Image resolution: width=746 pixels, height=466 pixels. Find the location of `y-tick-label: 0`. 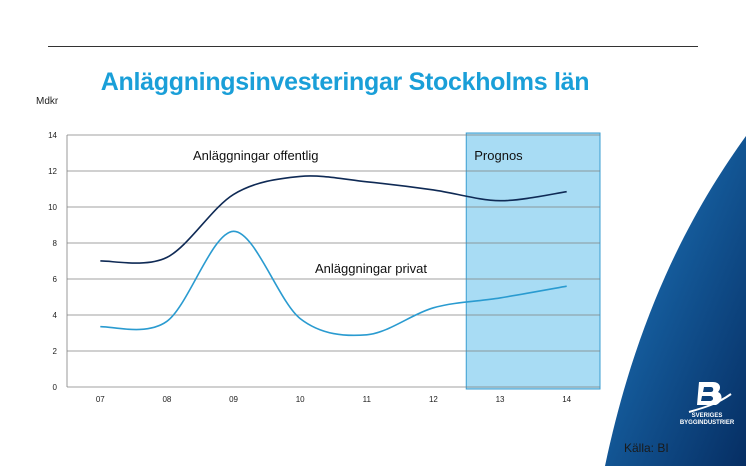

y-tick-label: 0 is located at coordinates (55, 387).